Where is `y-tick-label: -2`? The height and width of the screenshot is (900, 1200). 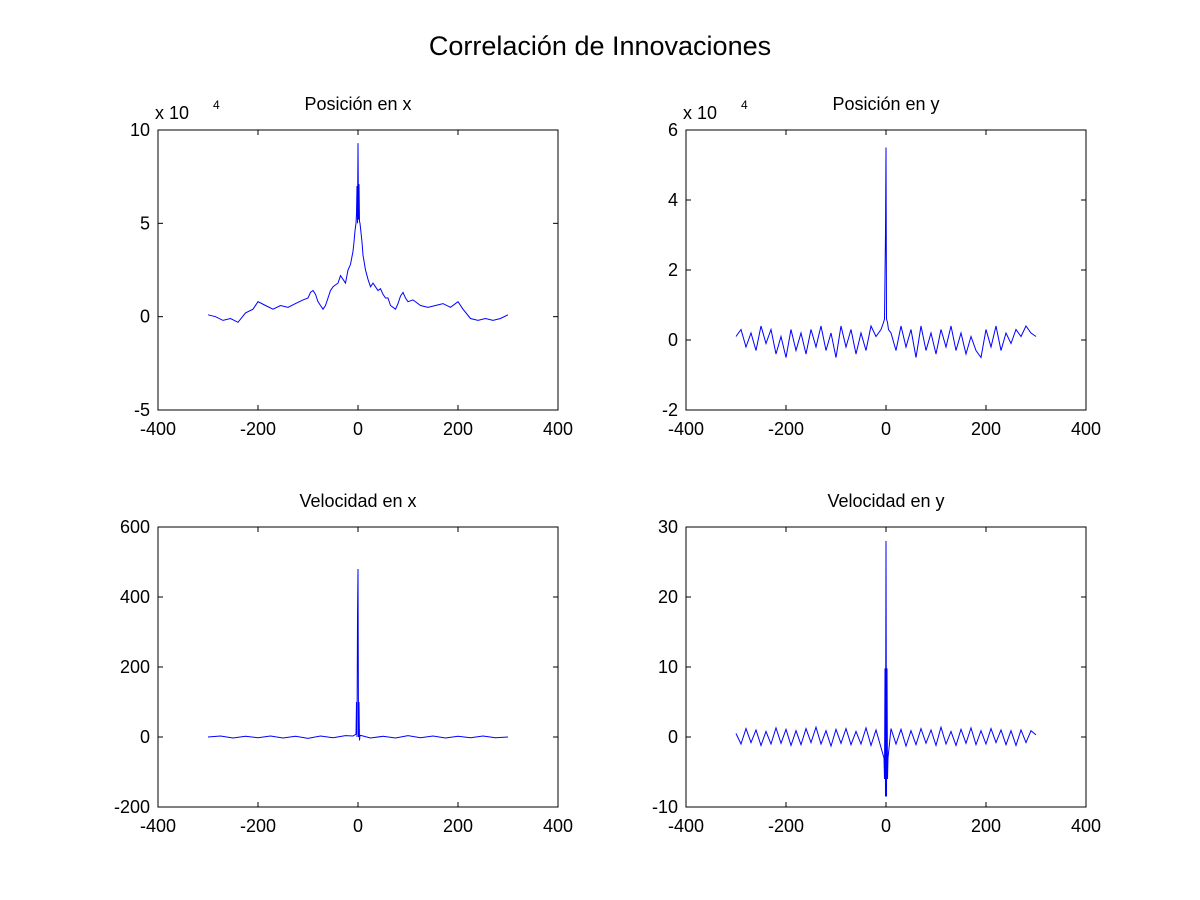 y-tick-label: -2 is located at coordinates (670, 410).